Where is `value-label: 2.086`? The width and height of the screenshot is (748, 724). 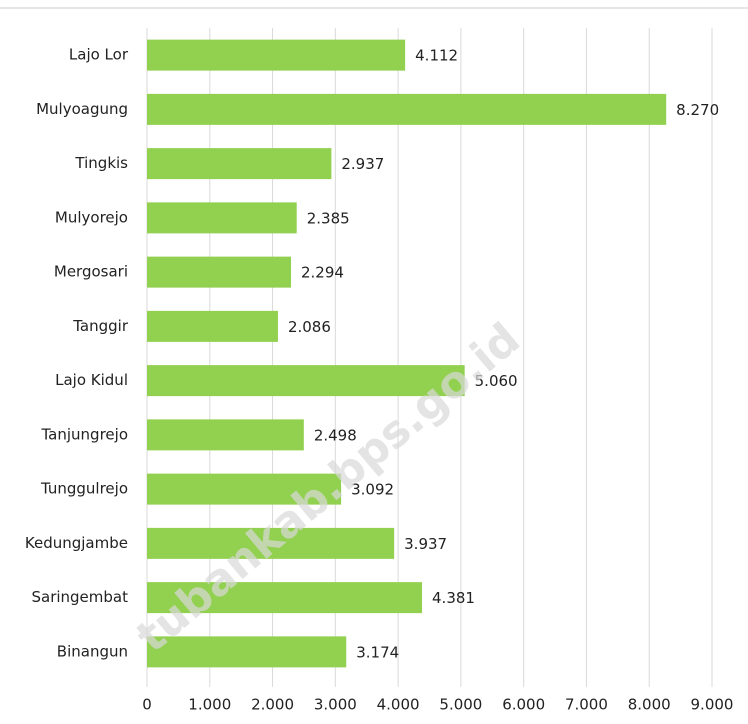 value-label: 2.086 is located at coordinates (309, 327).